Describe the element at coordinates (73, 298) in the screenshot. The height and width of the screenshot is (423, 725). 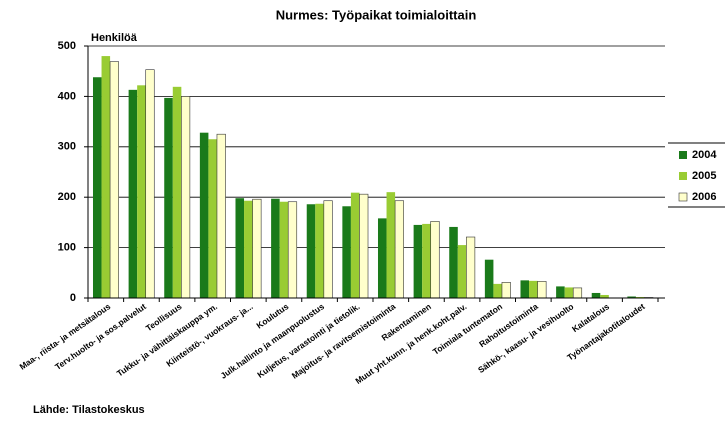
I see `y-tick-label: 0` at that location.